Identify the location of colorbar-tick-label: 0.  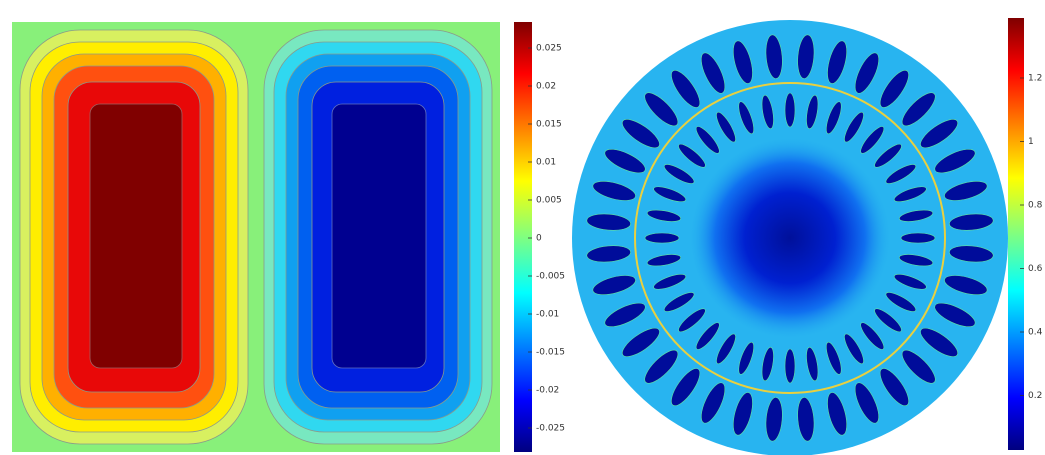
(539, 239).